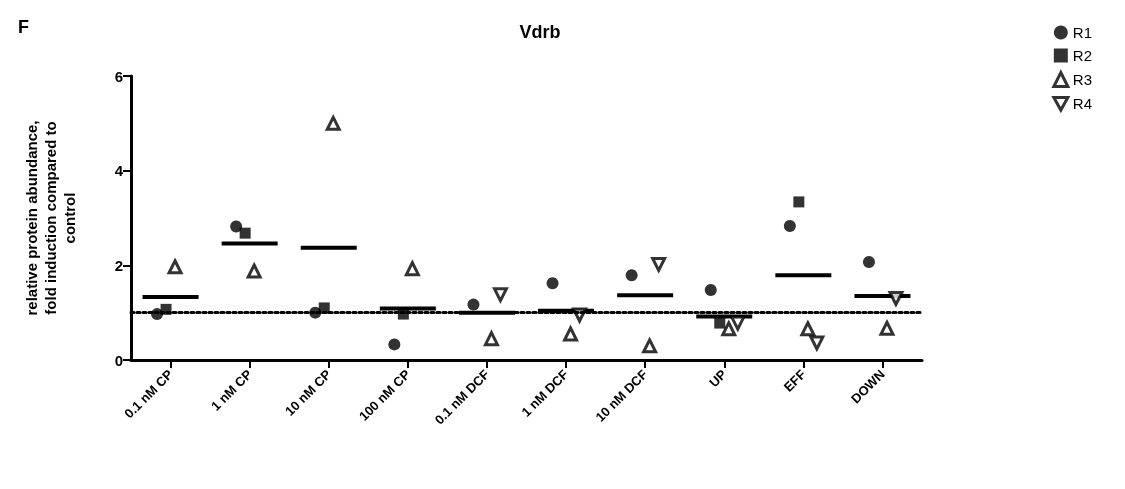 The height and width of the screenshot is (489, 1125). What do you see at coordinates (23, 27) in the screenshot?
I see `text: F` at bounding box center [23, 27].